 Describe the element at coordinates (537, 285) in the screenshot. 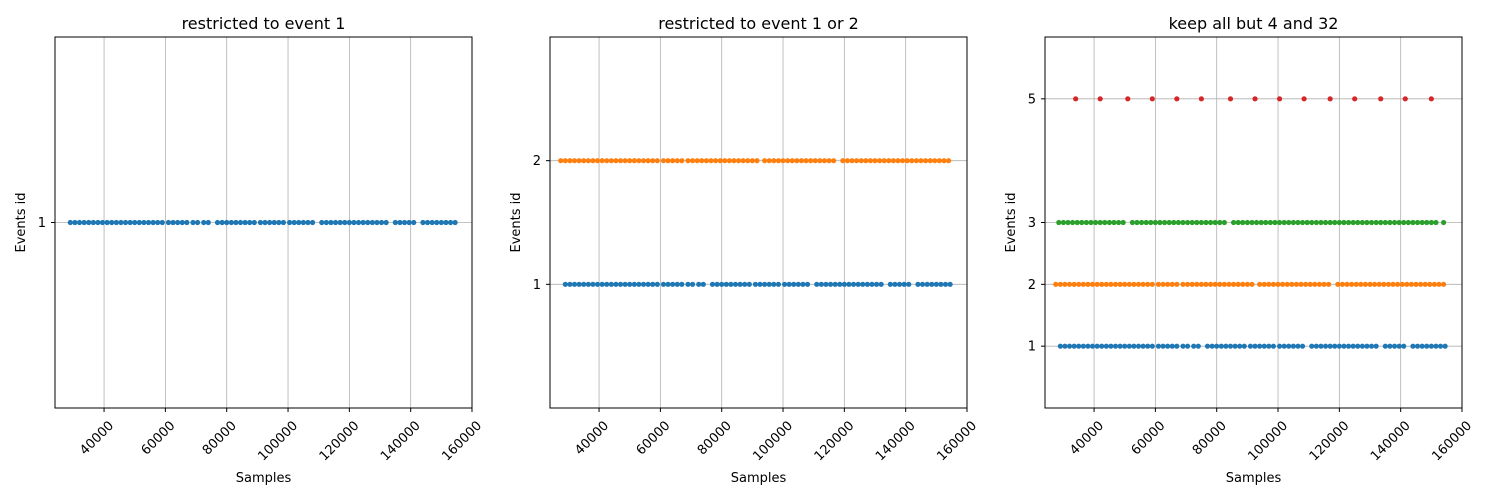

I see `y-tick-label: 1` at that location.